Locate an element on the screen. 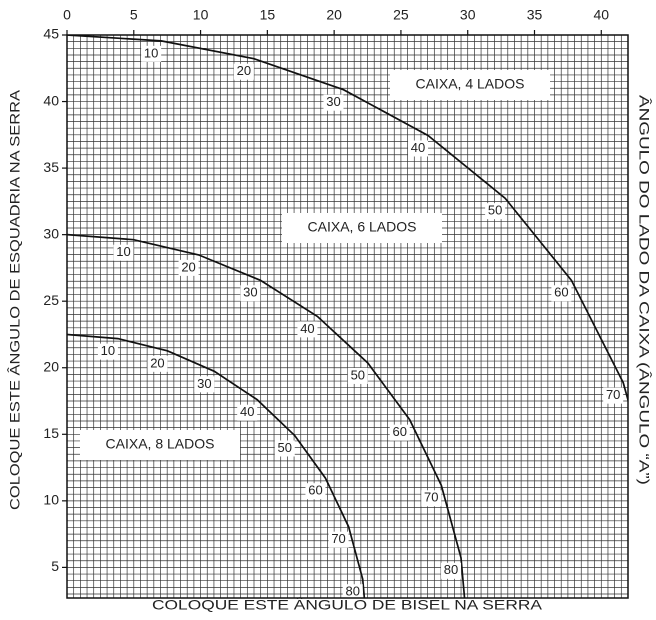 The height and width of the screenshot is (620, 656). series-label: CAIXA, 6 LADOS is located at coordinates (362, 227).